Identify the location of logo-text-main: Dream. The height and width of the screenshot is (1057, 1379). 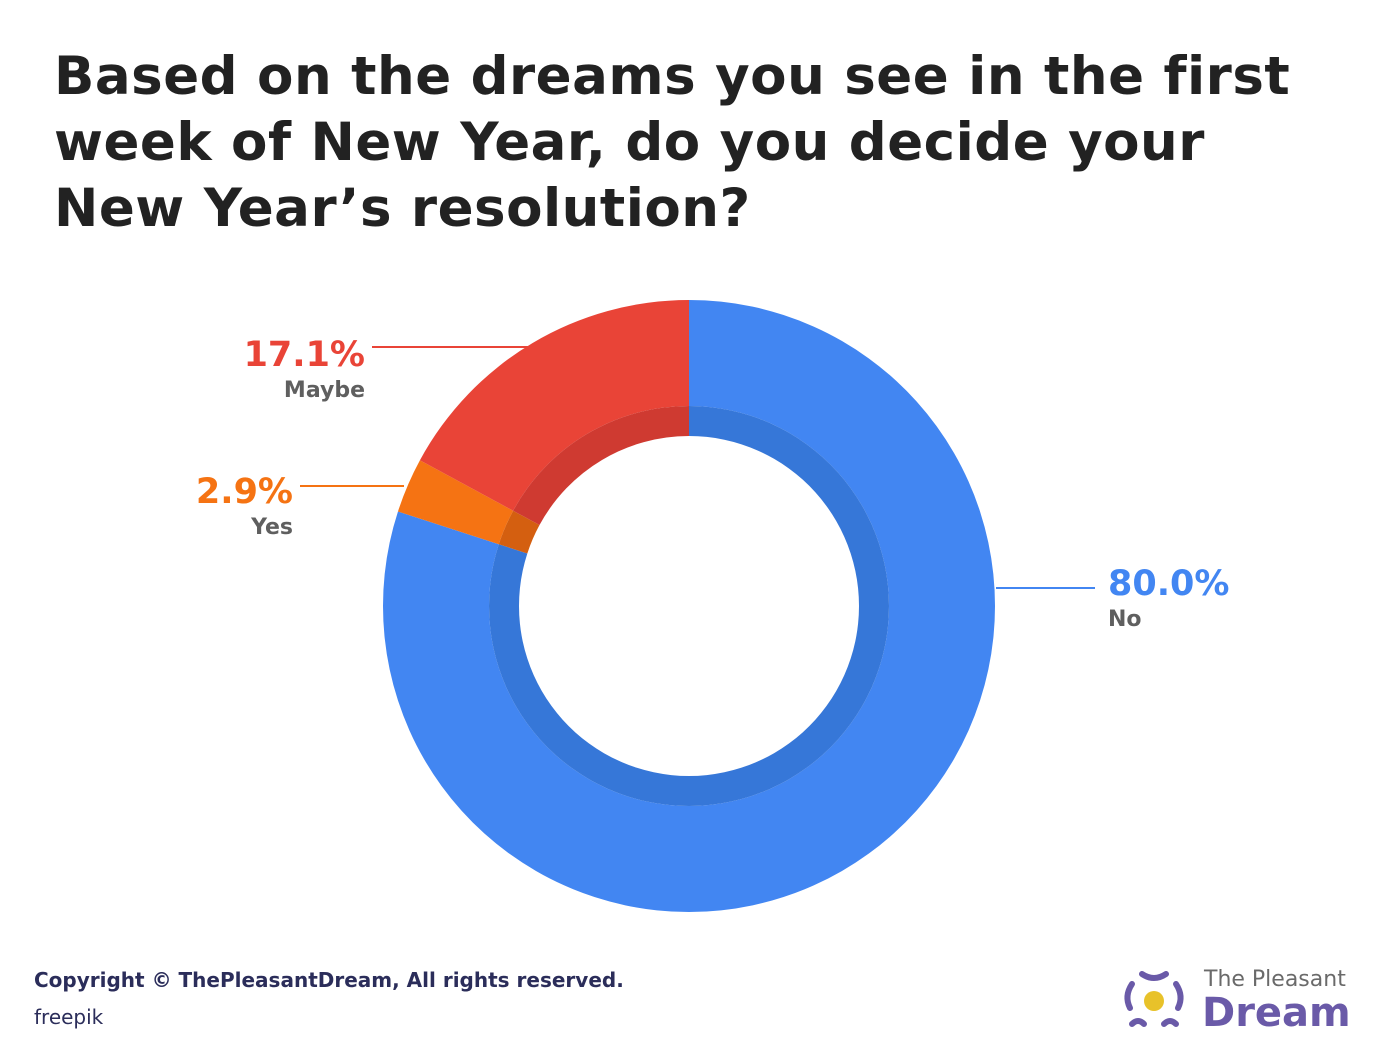
(1276, 1013).